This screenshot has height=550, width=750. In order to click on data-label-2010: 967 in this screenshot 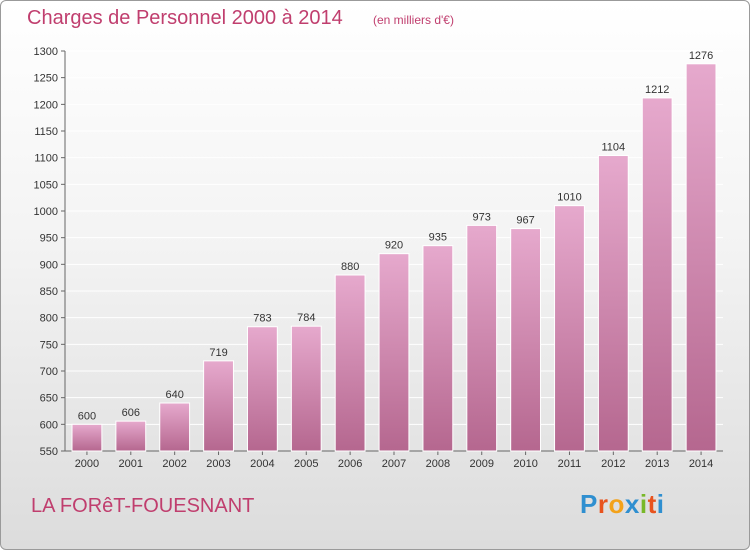, I will do `click(525, 221)`.